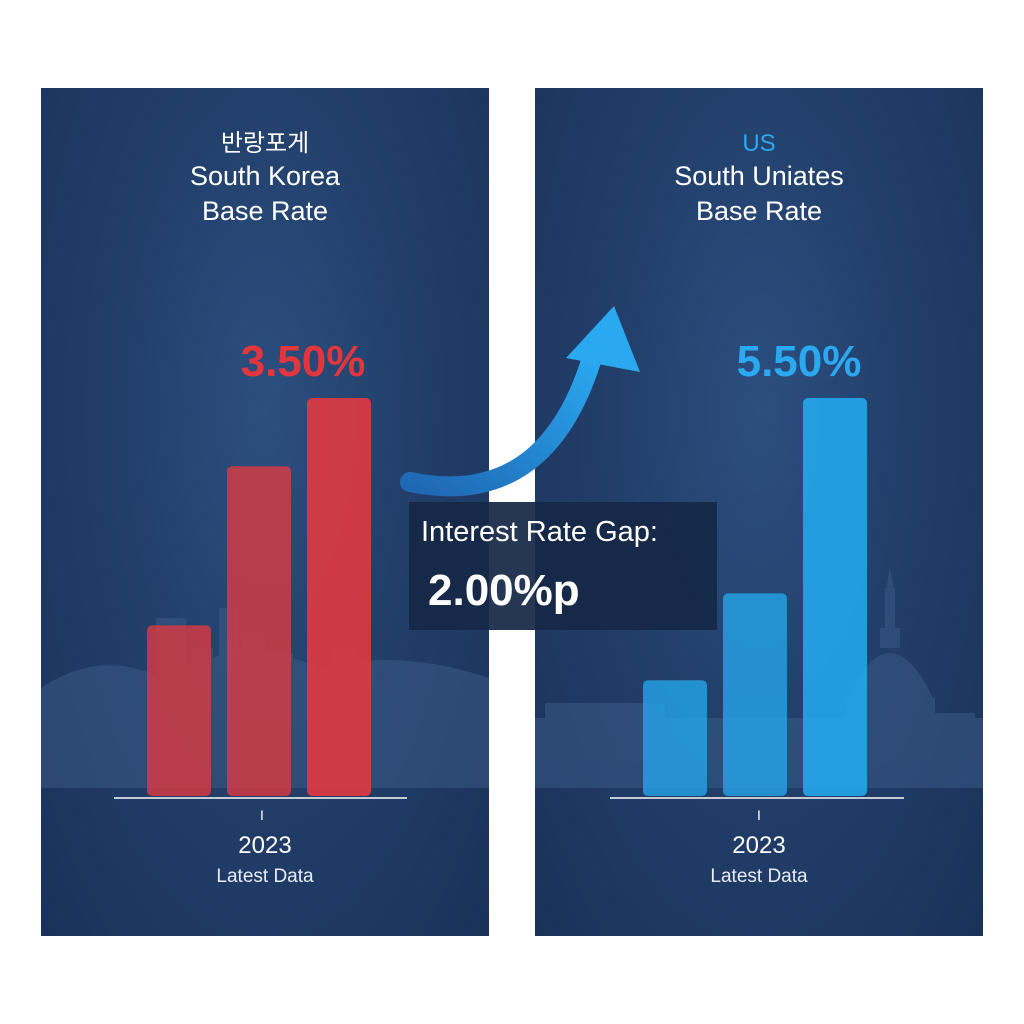 The image size is (1024, 1024). I want to click on korea-heading: 반랑포게, so click(265, 143).